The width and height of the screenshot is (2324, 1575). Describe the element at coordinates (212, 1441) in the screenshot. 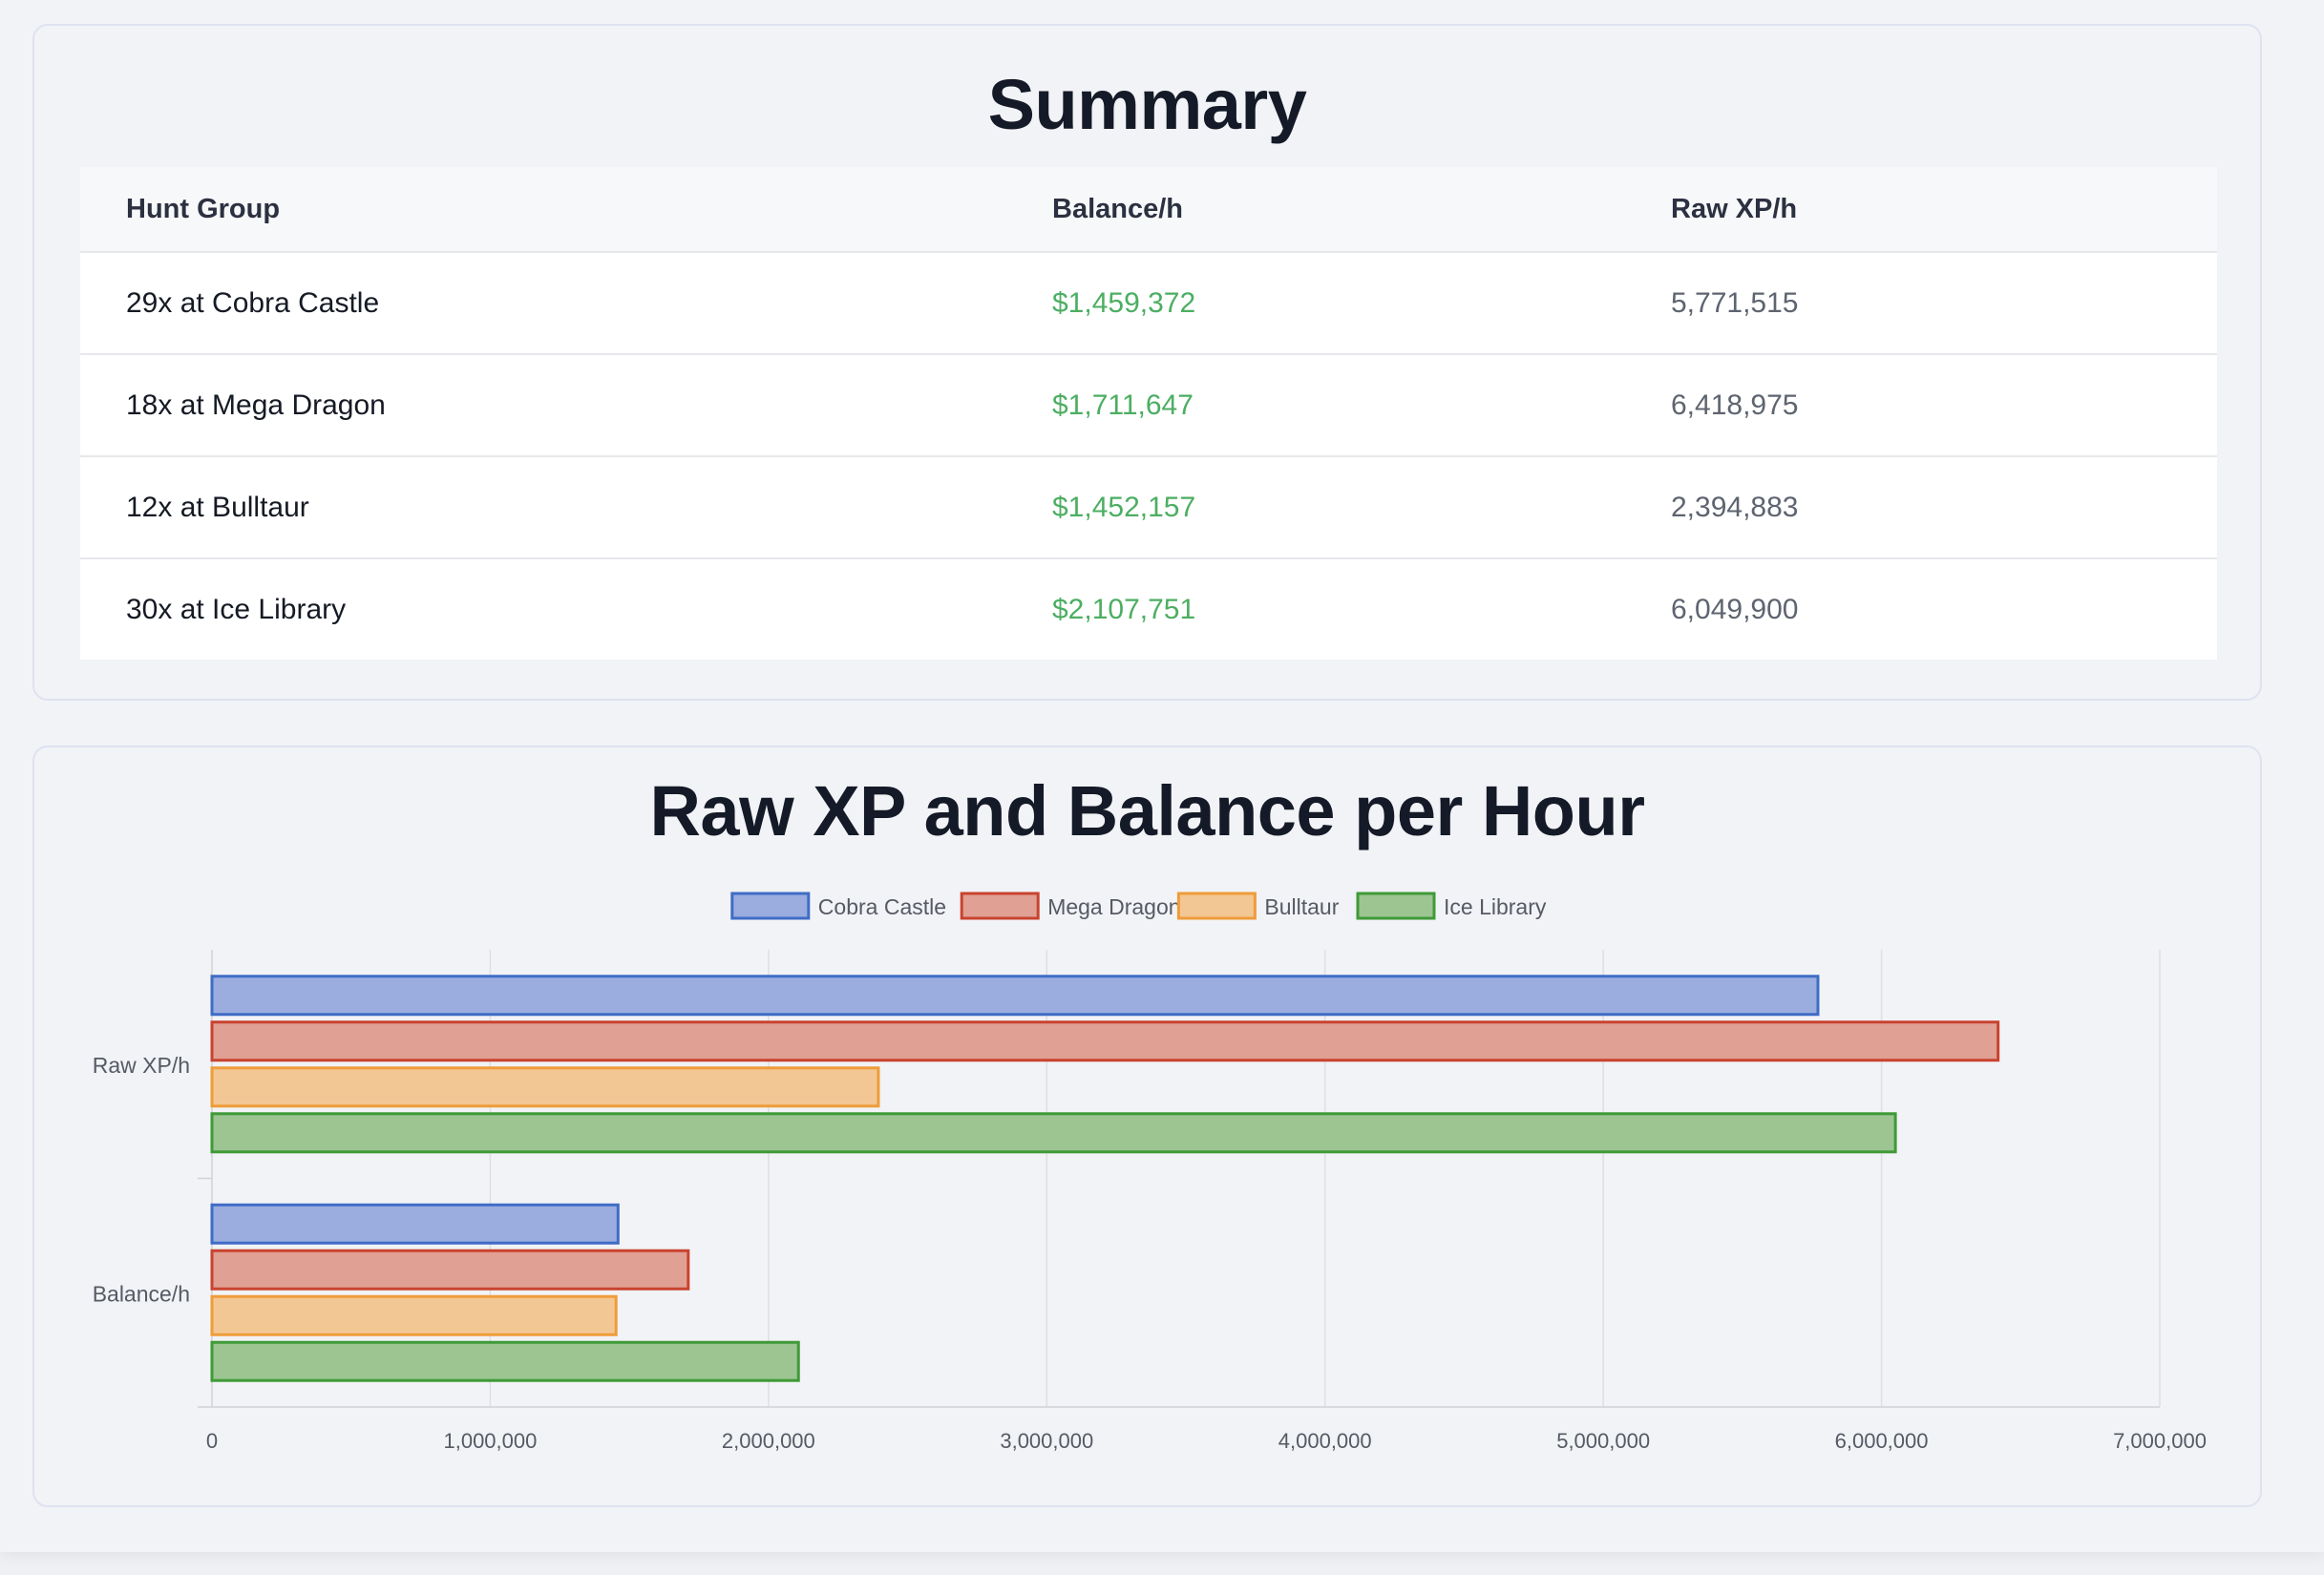

I see `x-tick-label: 0` at that location.